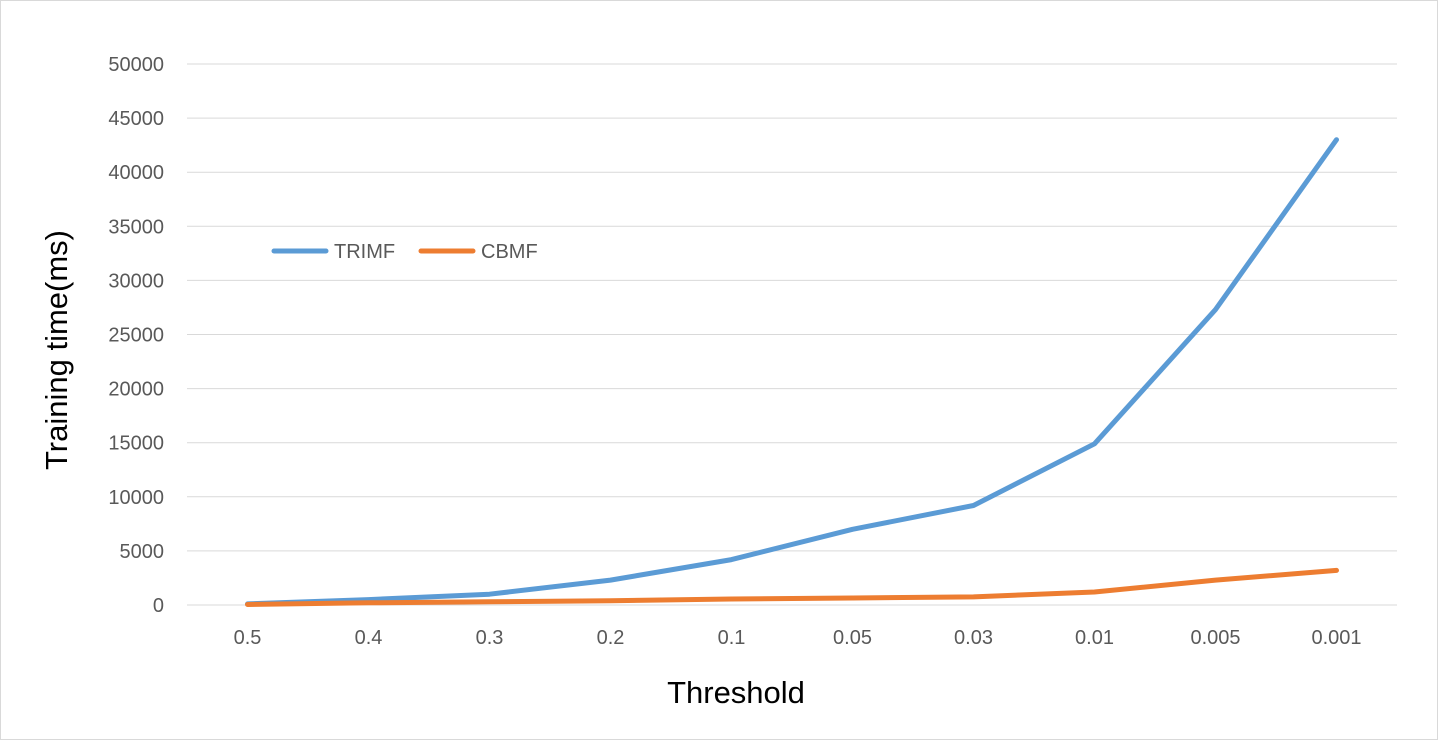 The height and width of the screenshot is (740, 1438). I want to click on x-axis-title: Threshold, so click(736, 692).